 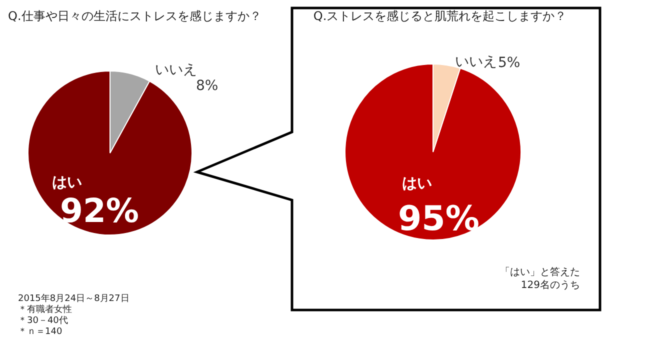 I want to click on chart-title: Q.ストレスを感じると肌荒れを起こしますか？, so click(x=440, y=16).